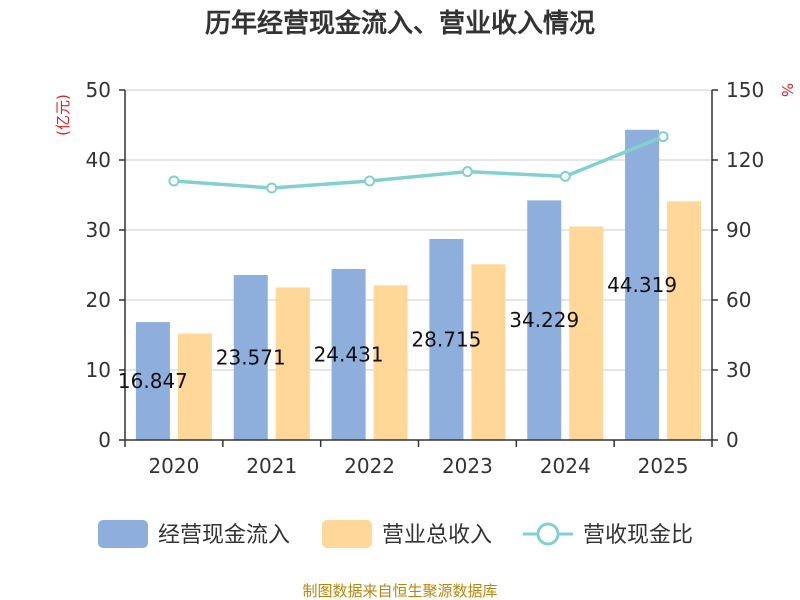 The image size is (800, 600). What do you see at coordinates (565, 466) in the screenshot?
I see `x-tick-label: 2024` at bounding box center [565, 466].